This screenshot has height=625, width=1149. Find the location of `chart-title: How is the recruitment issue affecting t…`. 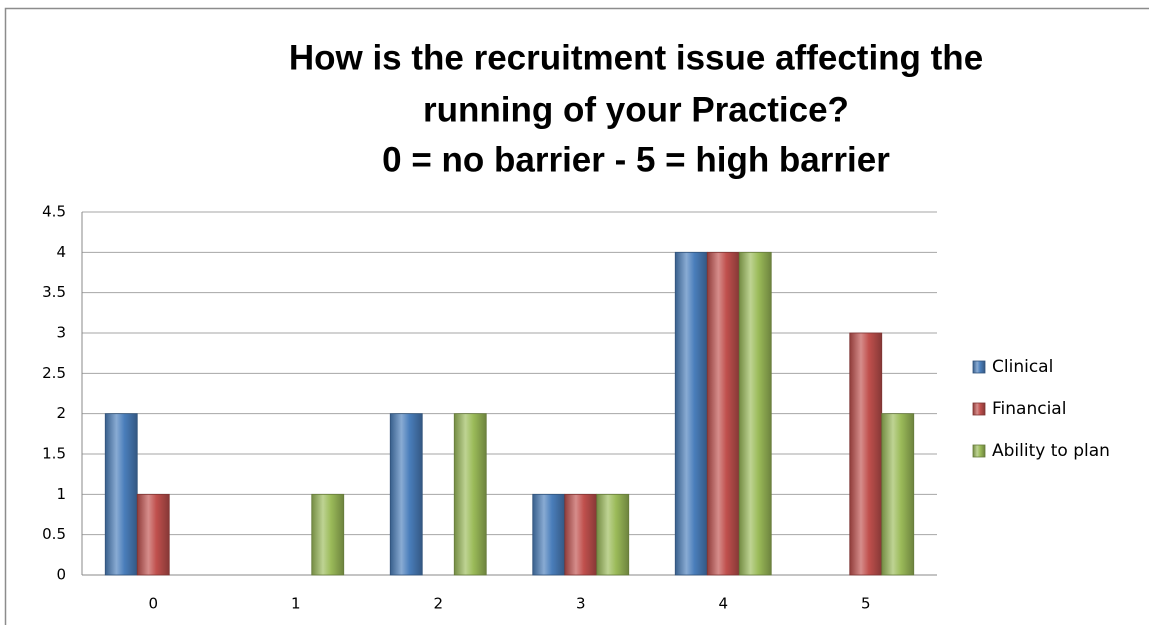

chart-title: How is the recruitment issue affecting t… is located at coordinates (636, 57).